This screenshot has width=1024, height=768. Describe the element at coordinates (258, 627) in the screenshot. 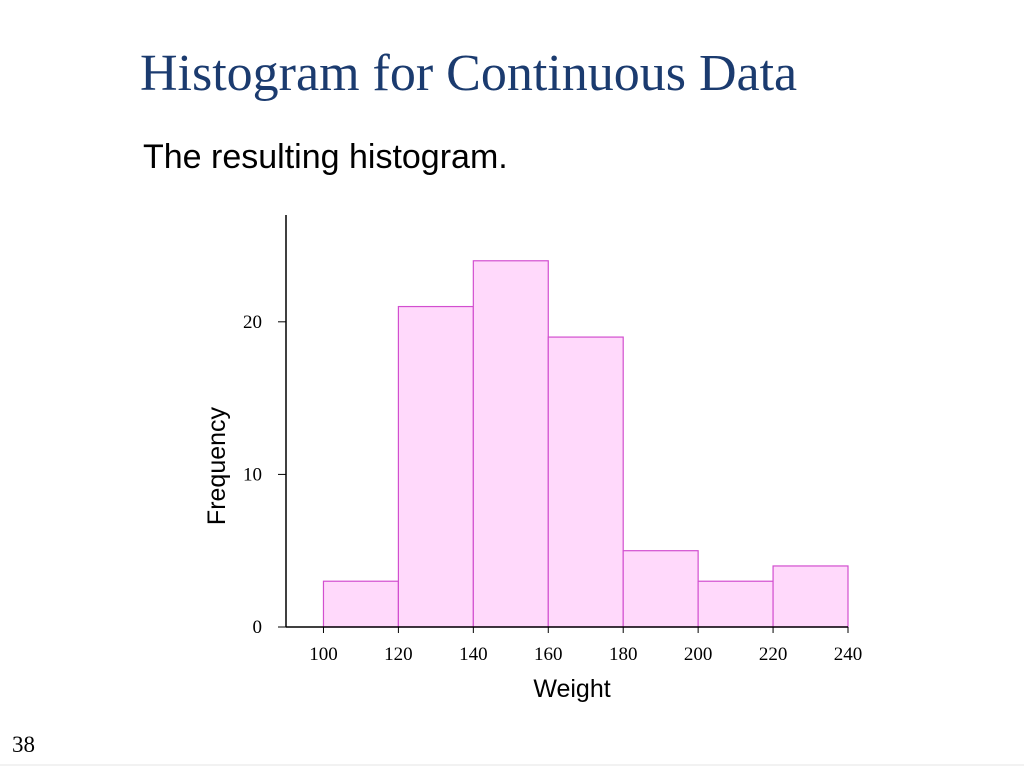

I see `y-tick-label: 0` at that location.